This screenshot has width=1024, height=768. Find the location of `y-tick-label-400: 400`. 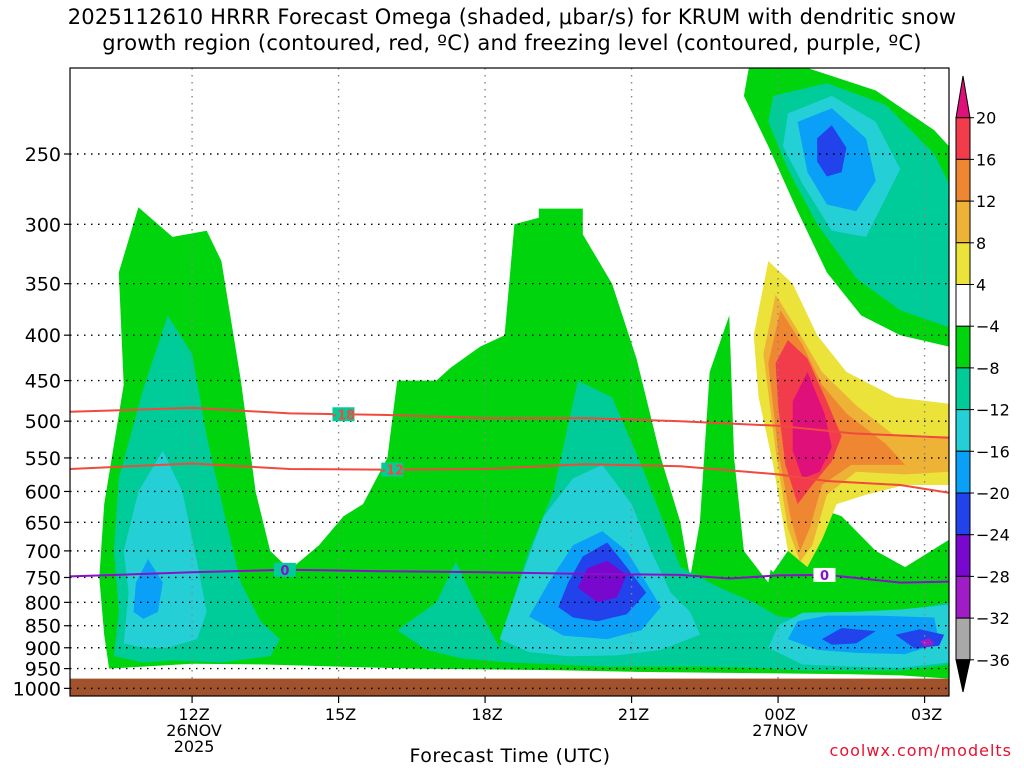

y-tick-label-400: 400 is located at coordinates (43, 336).